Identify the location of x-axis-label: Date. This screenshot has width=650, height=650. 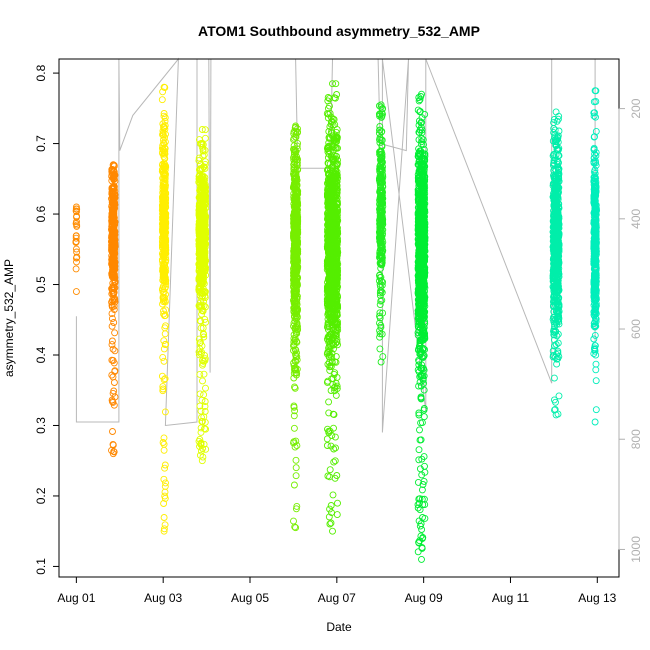
(339, 627).